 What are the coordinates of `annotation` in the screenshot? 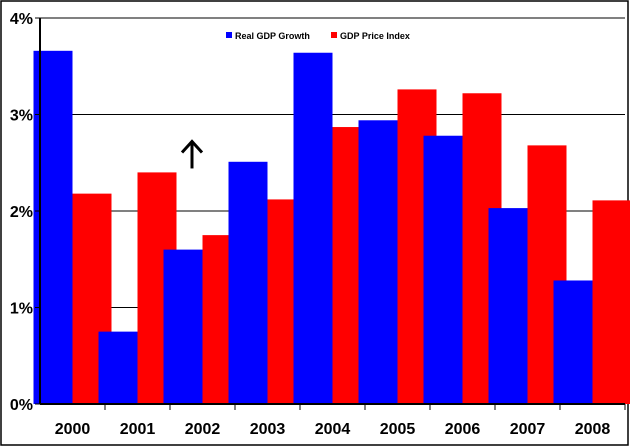 It's located at (192, 154).